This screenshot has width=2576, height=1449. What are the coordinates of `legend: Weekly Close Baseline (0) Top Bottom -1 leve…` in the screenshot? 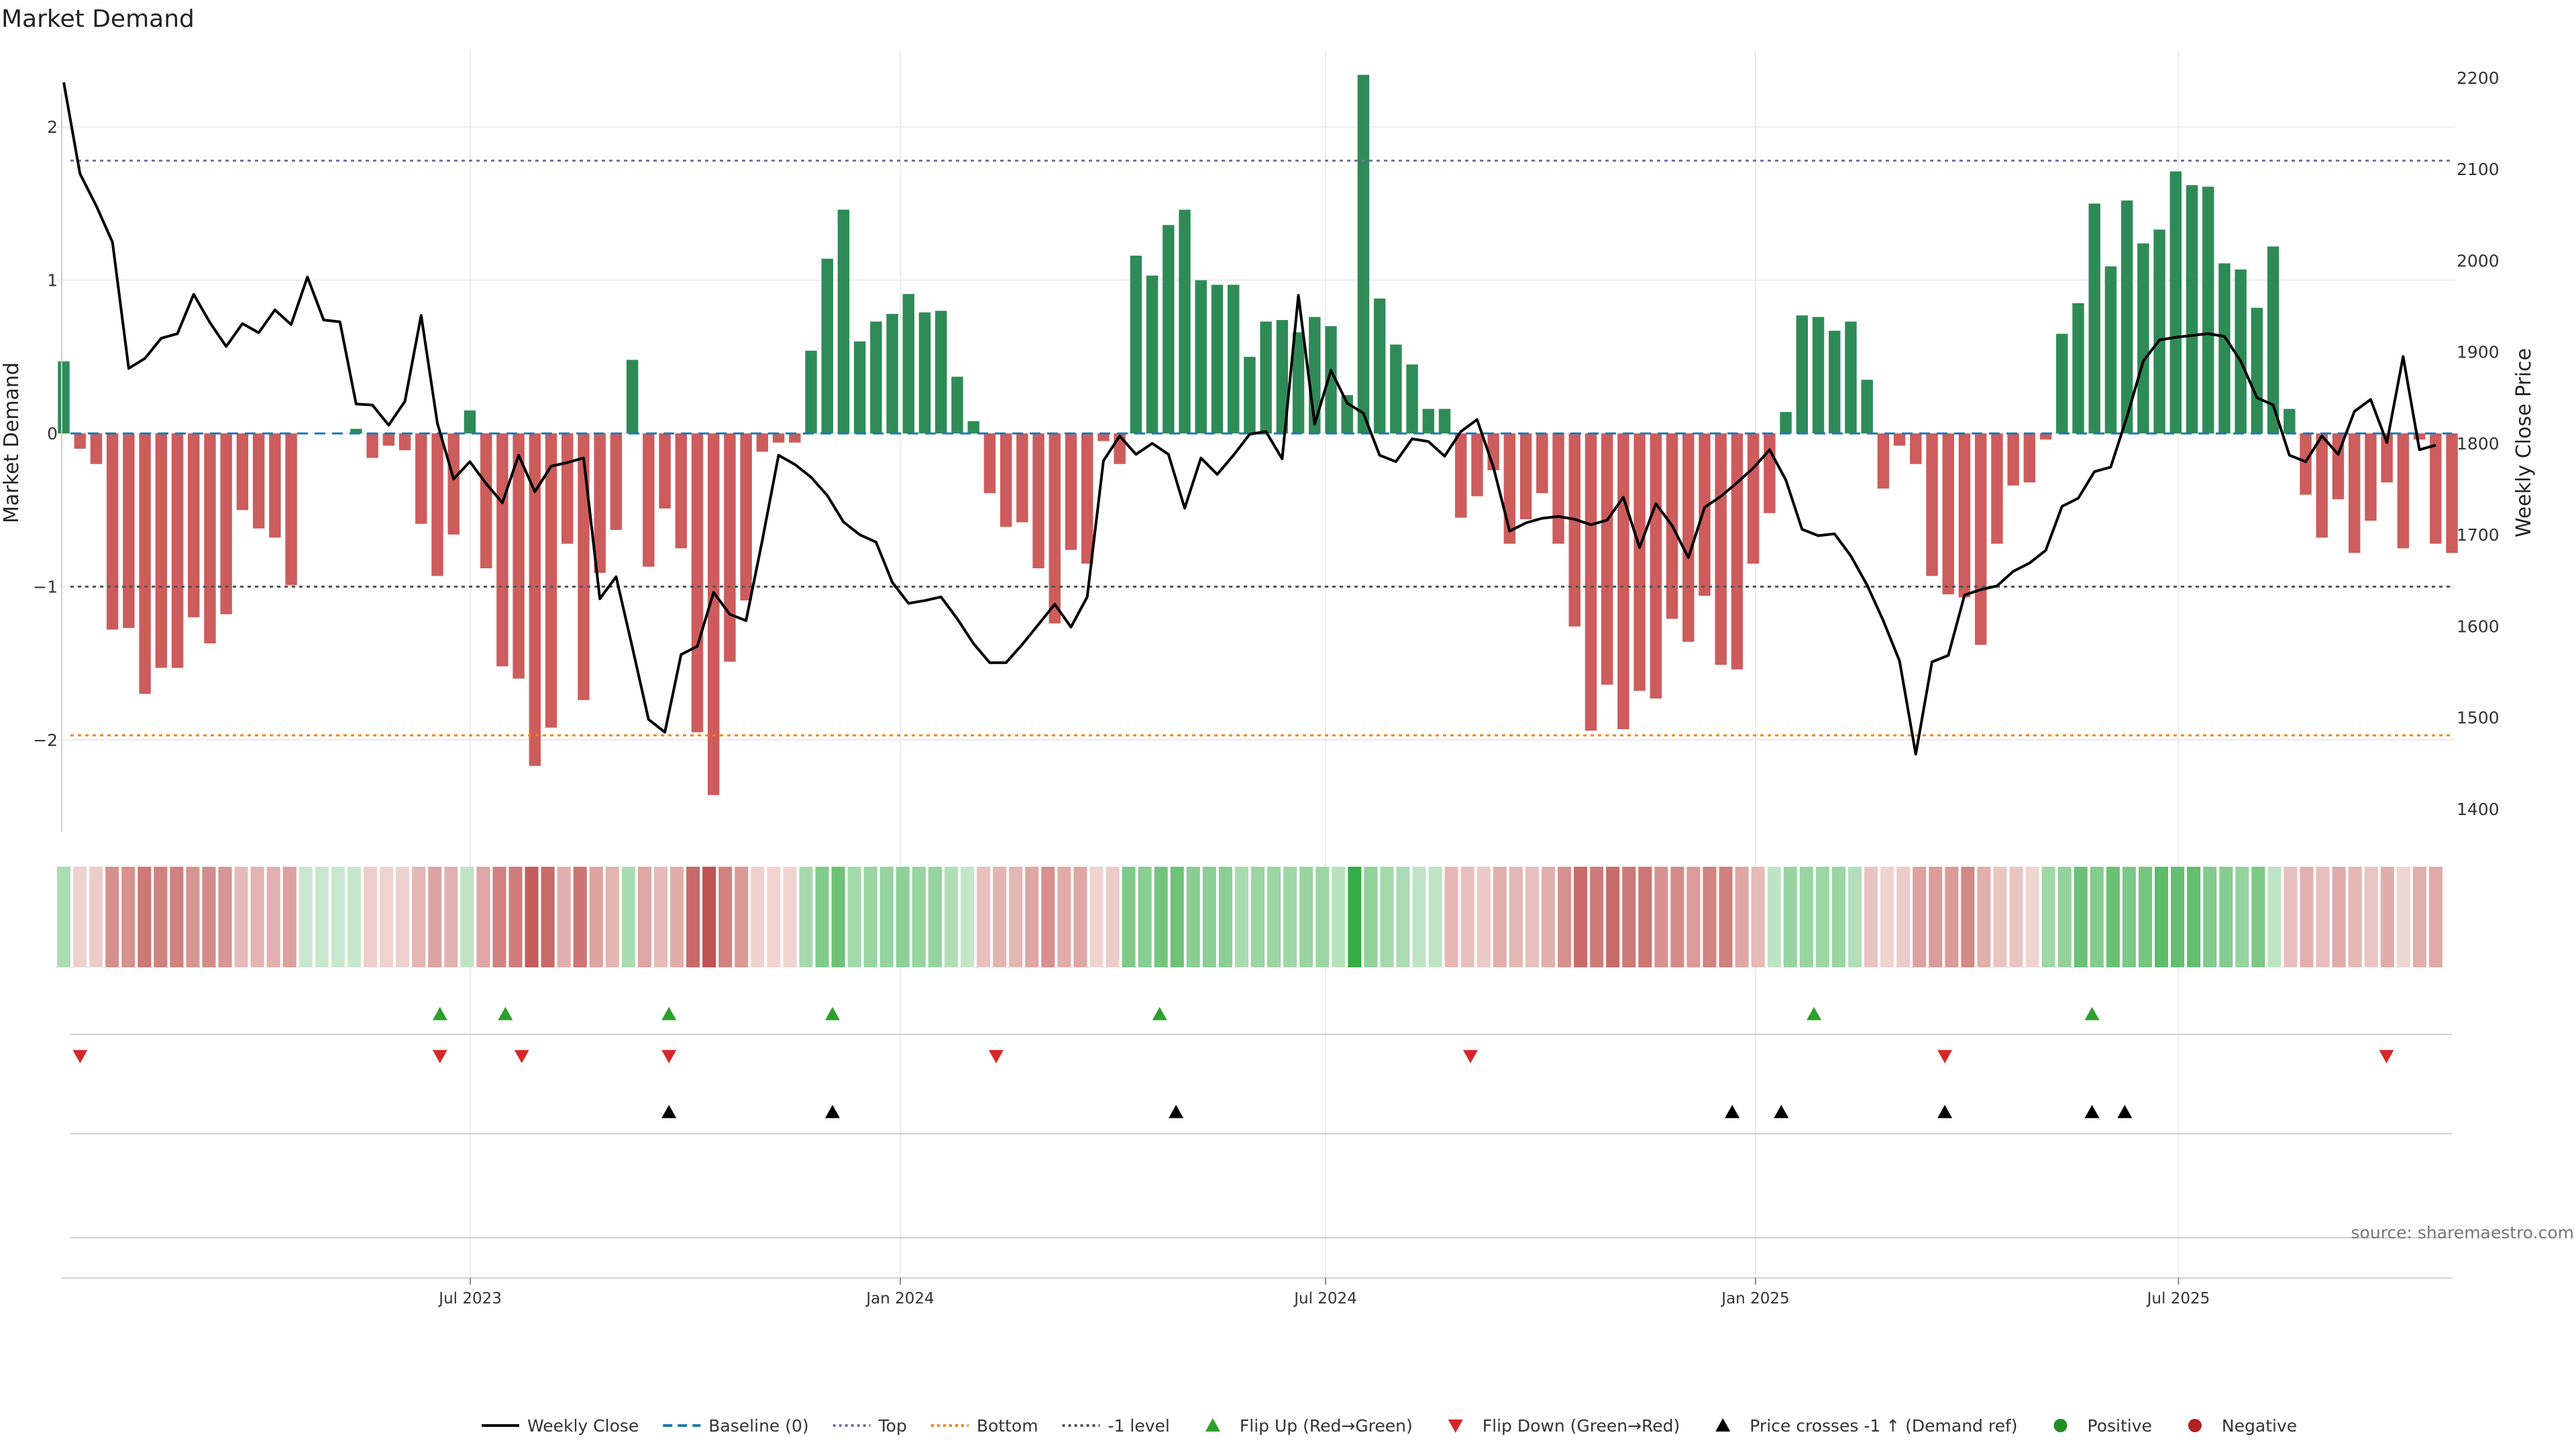 It's located at (1389, 1426).